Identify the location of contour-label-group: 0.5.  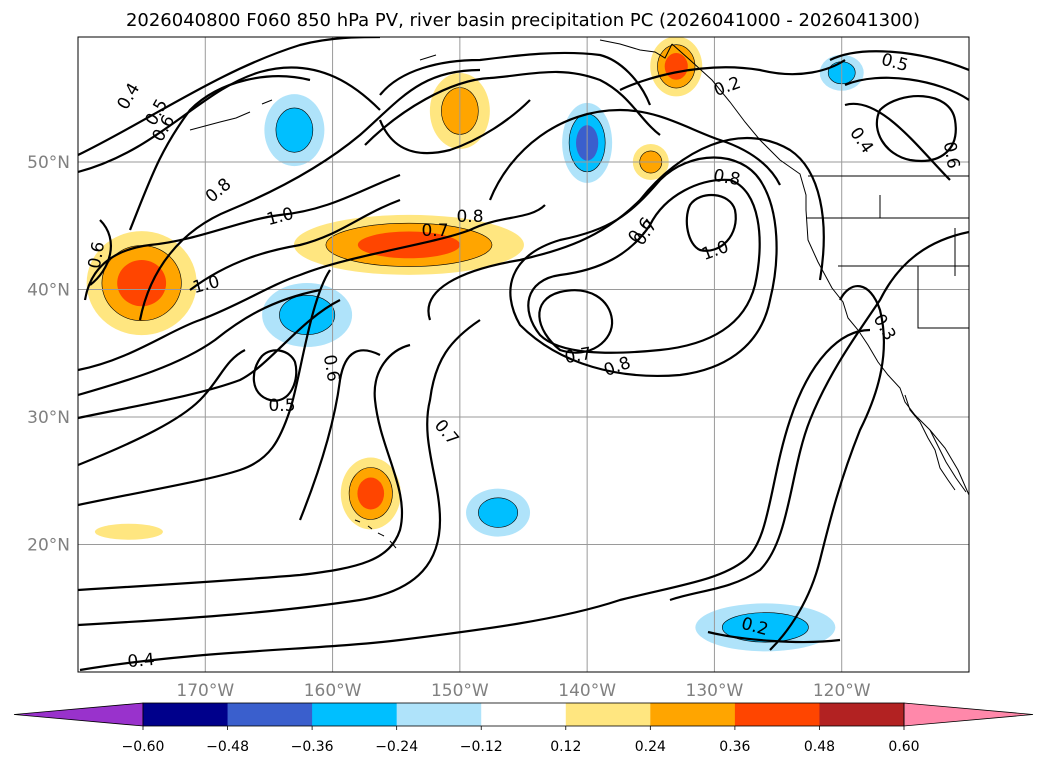
(281, 406).